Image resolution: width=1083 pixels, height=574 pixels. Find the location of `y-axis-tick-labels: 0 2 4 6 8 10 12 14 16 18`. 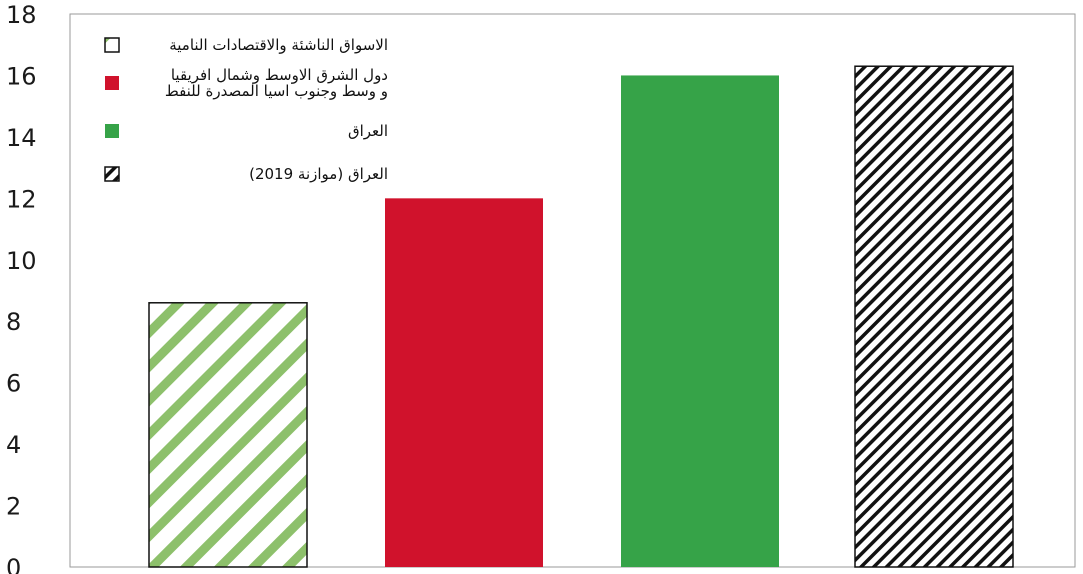

y-axis-tick-labels: 0 2 4 6 8 10 12 14 16 18 is located at coordinates (21, 287).